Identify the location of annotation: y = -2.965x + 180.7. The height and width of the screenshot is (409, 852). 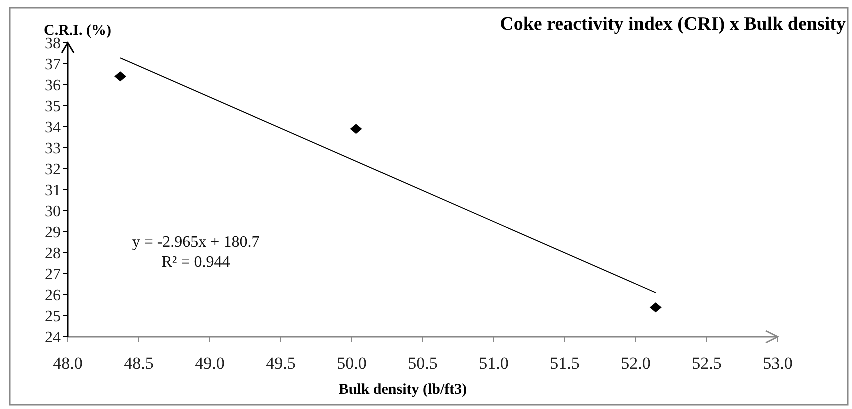
(196, 242).